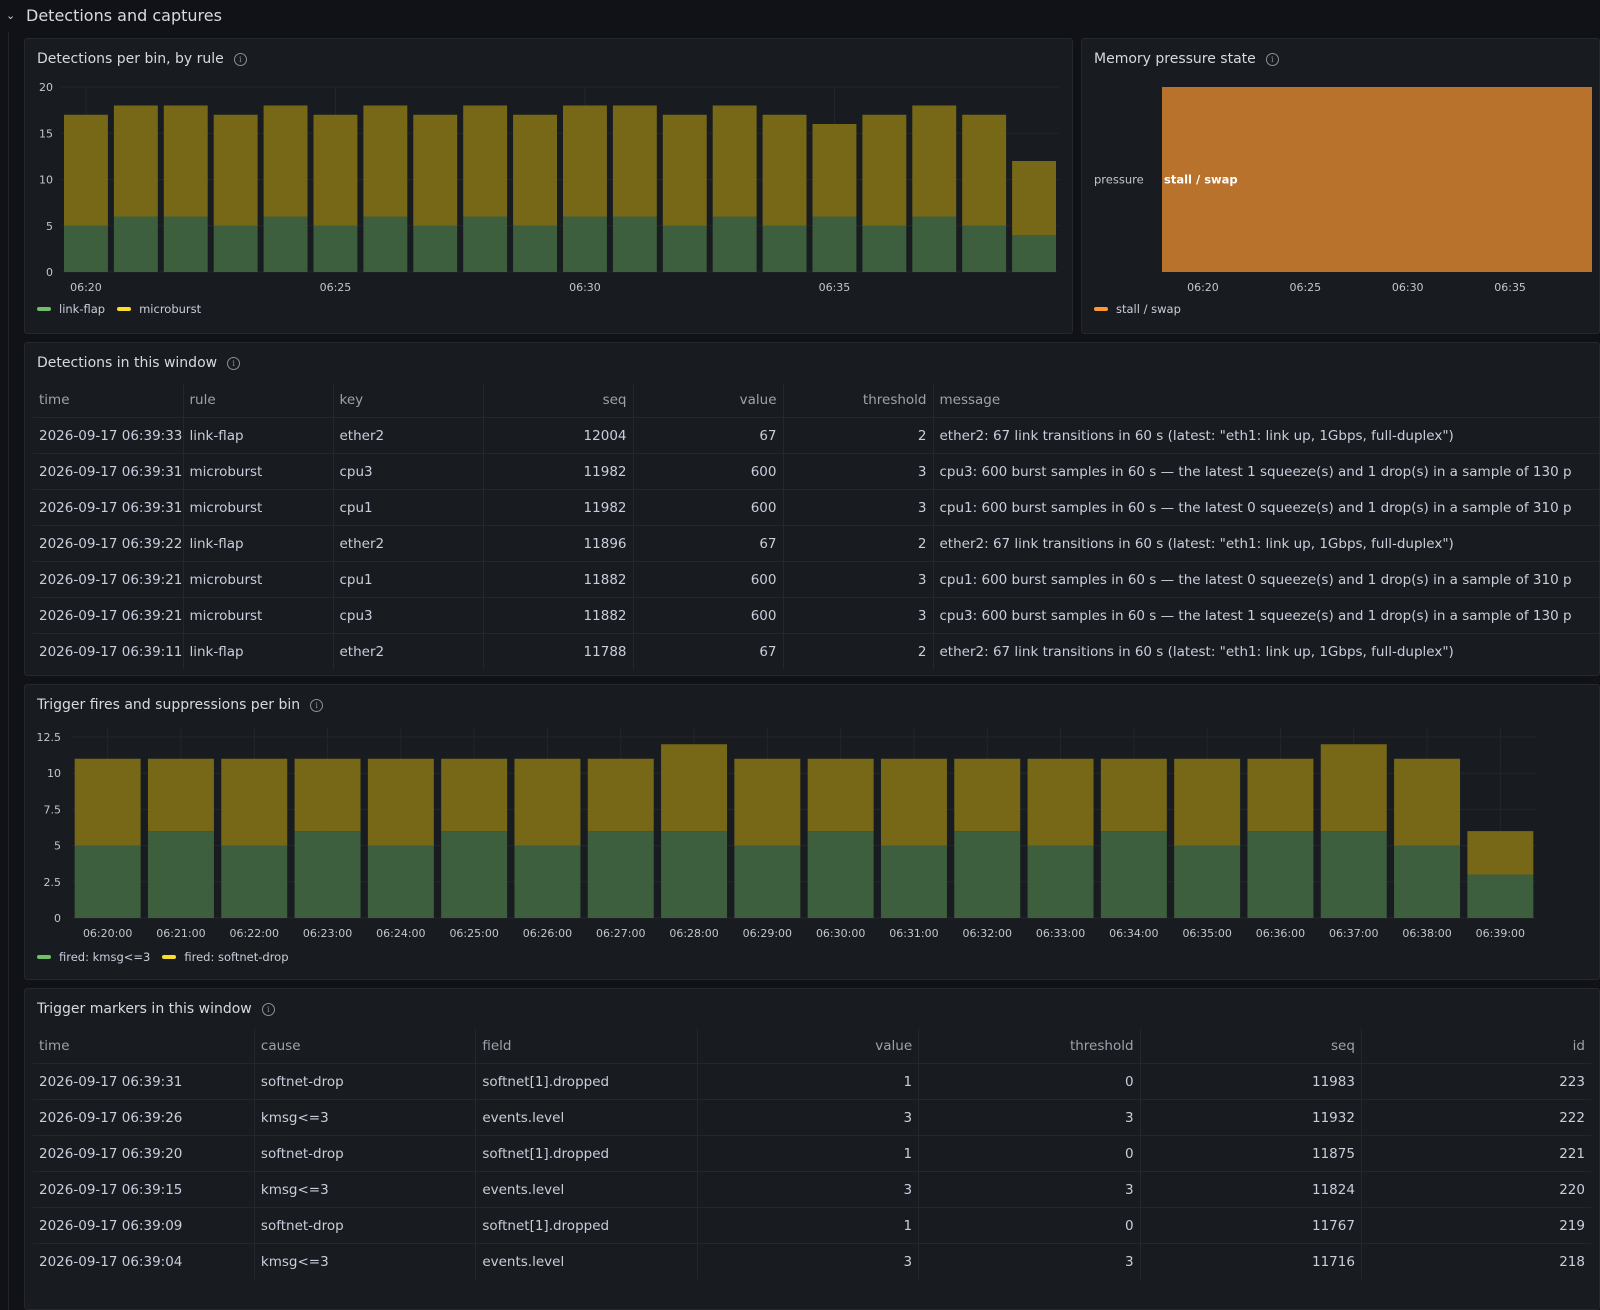  What do you see at coordinates (156, 1009) in the screenshot?
I see `panel-title: Trigger markers in this window i` at bounding box center [156, 1009].